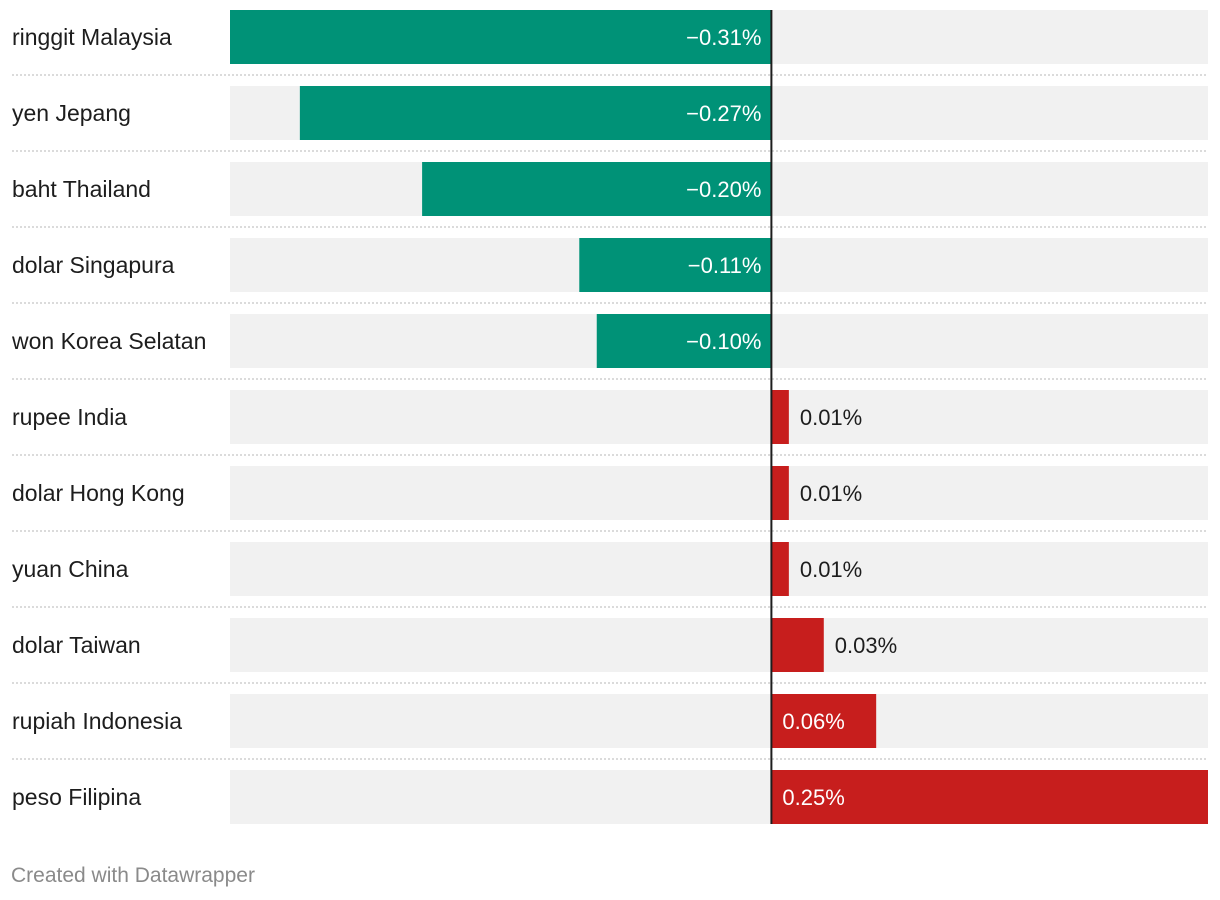  I want to click on value-label: 0.06%, so click(813, 721).